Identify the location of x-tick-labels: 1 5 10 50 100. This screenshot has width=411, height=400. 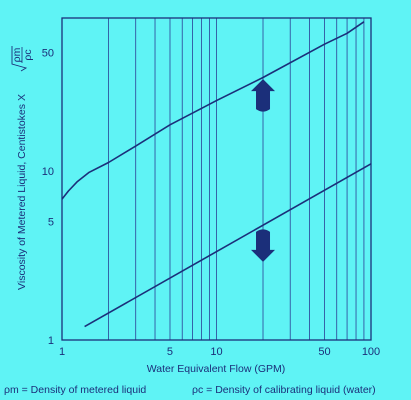
(219, 352).